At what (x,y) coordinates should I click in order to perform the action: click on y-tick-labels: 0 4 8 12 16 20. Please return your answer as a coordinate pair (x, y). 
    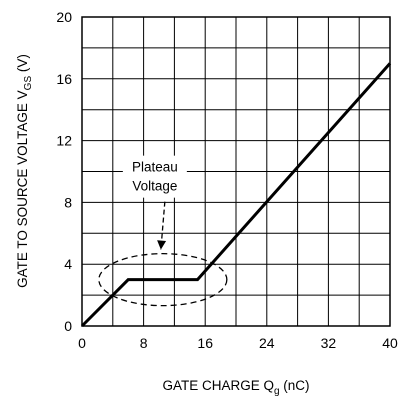
    Looking at the image, I should click on (64, 171).